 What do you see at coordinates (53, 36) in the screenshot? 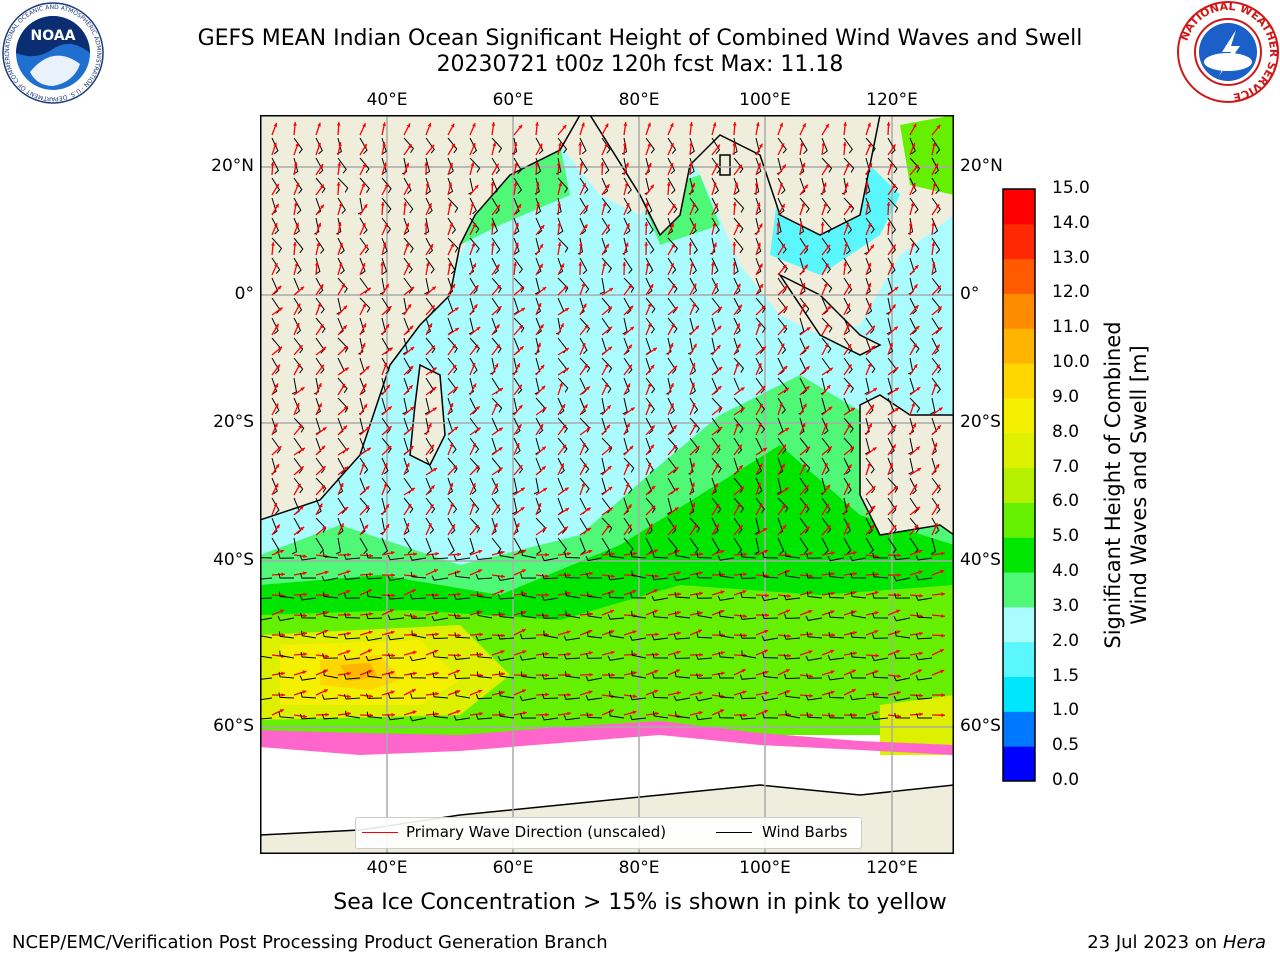
I see `svg-text: NOAA` at bounding box center [53, 36].